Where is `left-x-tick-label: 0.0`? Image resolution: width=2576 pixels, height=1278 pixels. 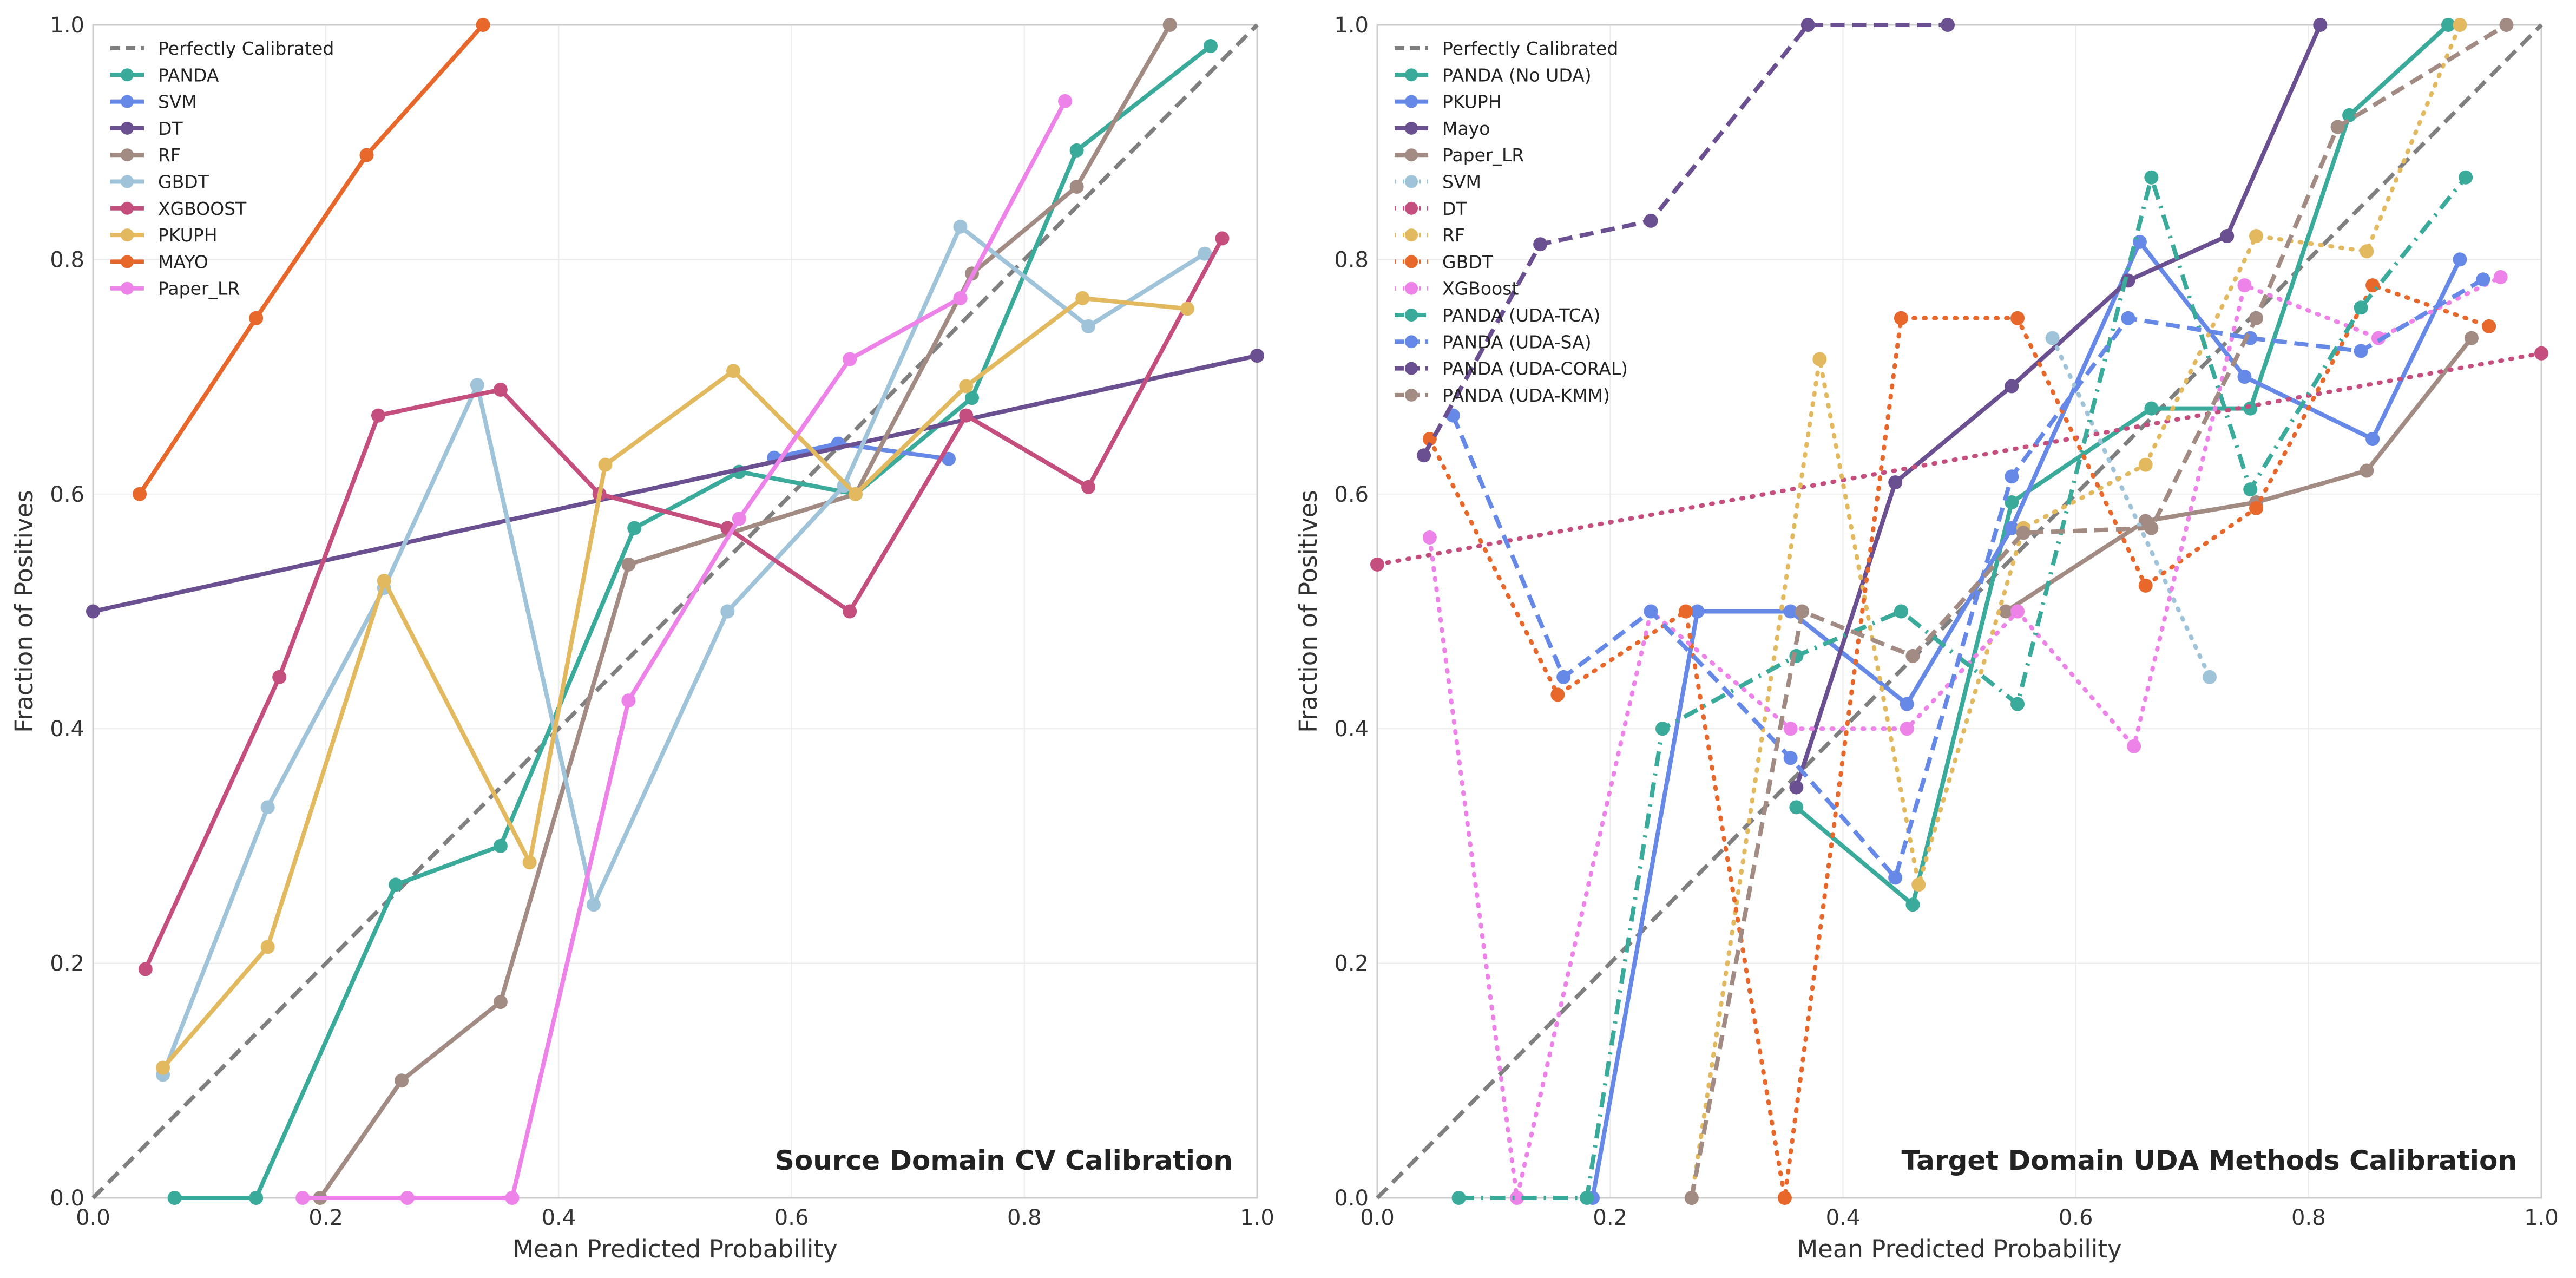
left-x-tick-label: 0.0 is located at coordinates (93, 1217).